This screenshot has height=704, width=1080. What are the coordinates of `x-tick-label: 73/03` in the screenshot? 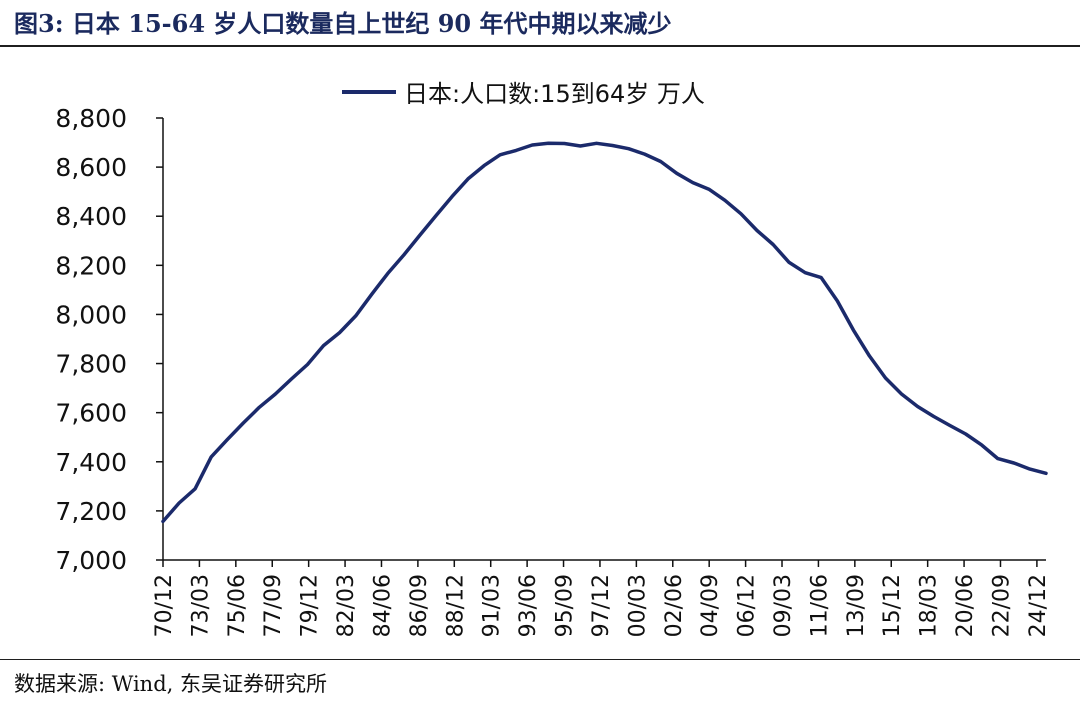 It's located at (200, 605).